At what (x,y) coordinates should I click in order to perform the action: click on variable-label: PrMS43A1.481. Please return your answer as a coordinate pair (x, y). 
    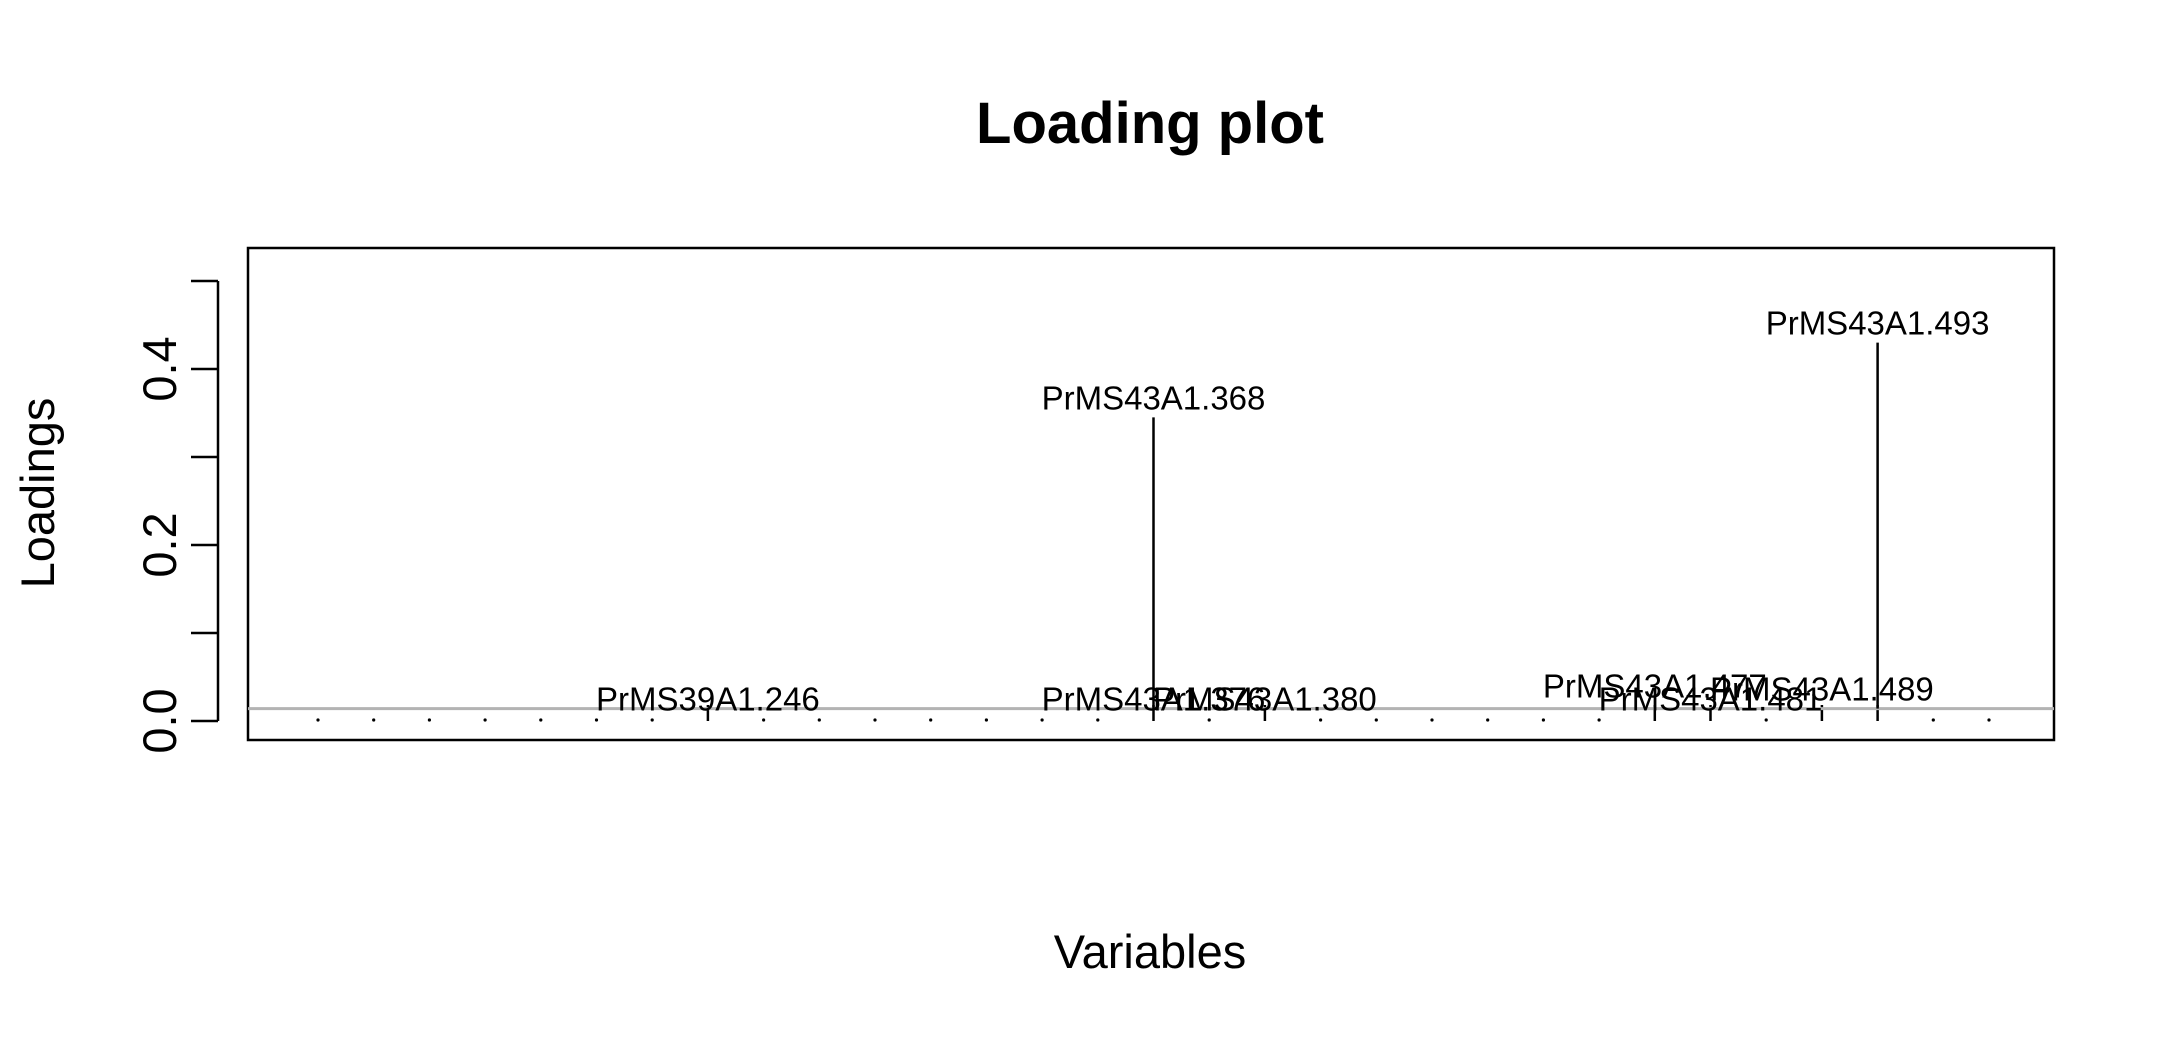
    Looking at the image, I should click on (1711, 699).